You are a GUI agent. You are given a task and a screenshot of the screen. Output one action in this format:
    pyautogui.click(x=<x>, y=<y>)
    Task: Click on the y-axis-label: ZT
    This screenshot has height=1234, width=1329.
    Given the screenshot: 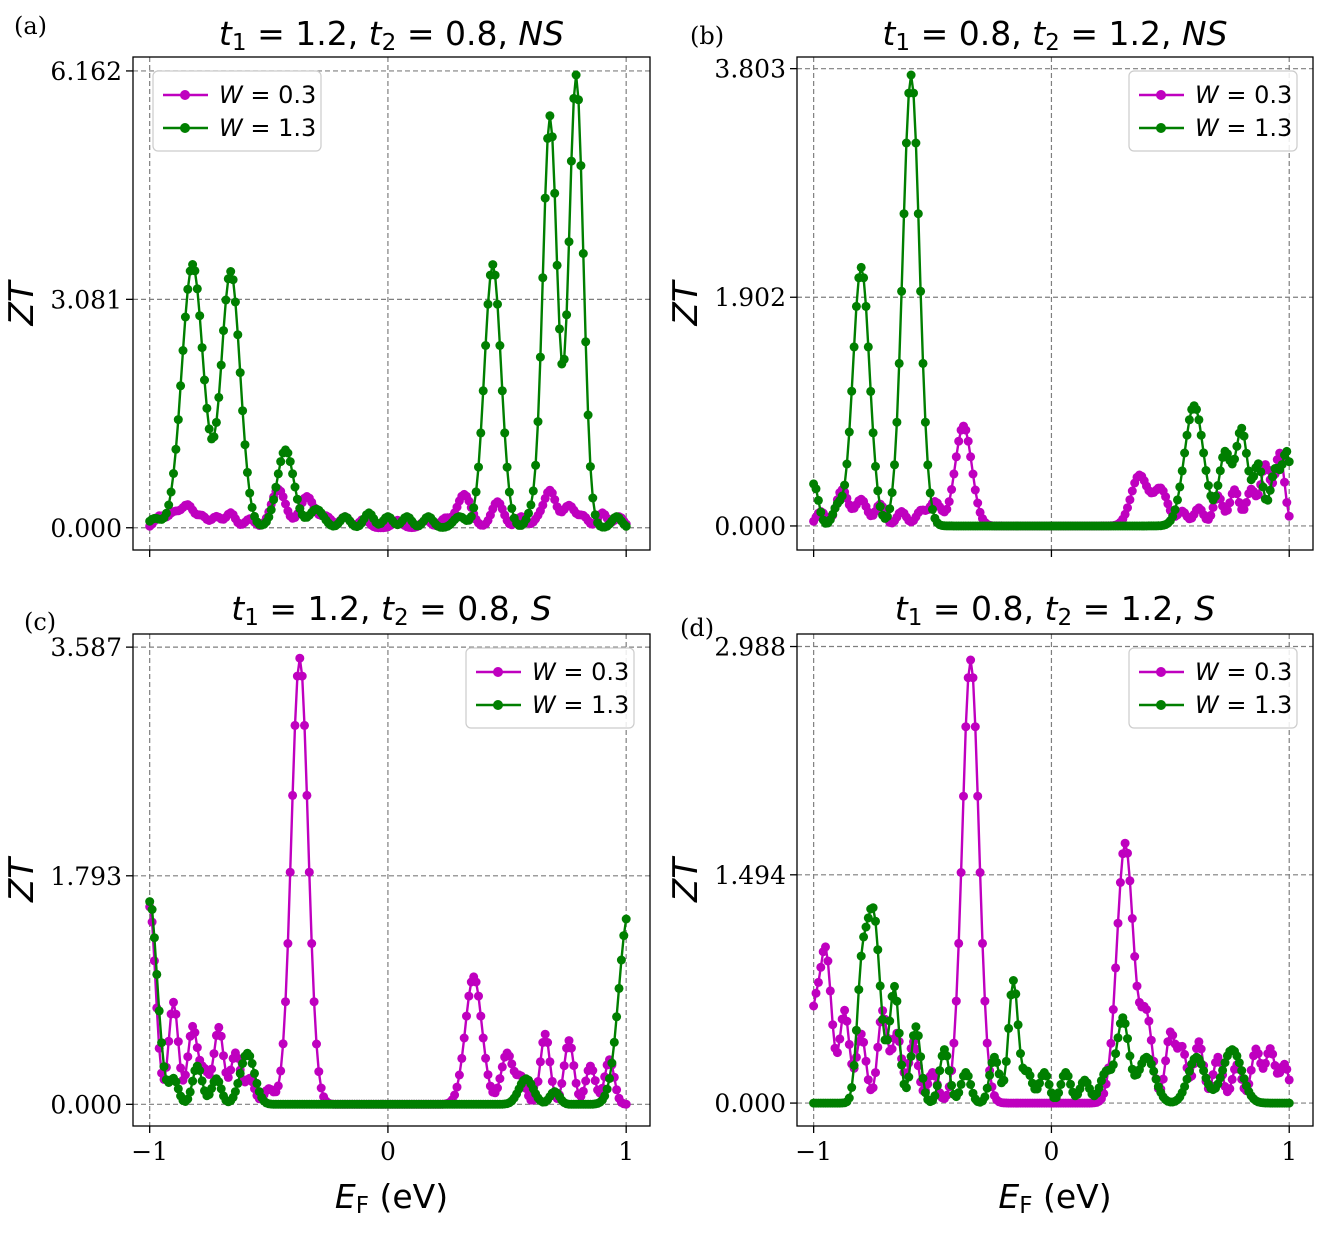 What is the action you would take?
    pyautogui.click(x=686, y=302)
    